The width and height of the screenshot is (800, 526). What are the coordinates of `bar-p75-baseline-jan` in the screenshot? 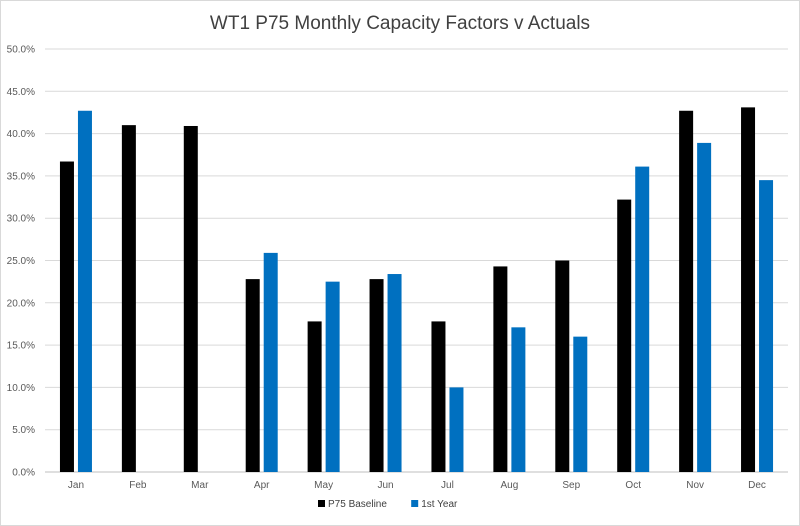 It's located at (66, 316).